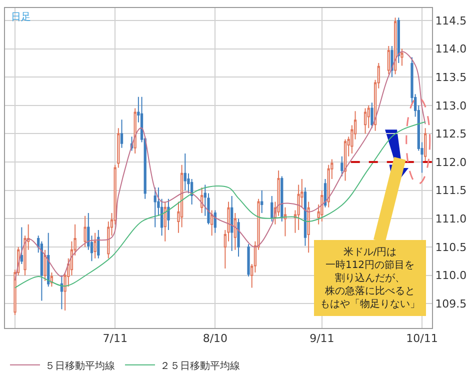 The image size is (475, 384). Describe the element at coordinates (200, 366) in the screenshot. I see `legend-label: ２５日移動平均線` at that location.